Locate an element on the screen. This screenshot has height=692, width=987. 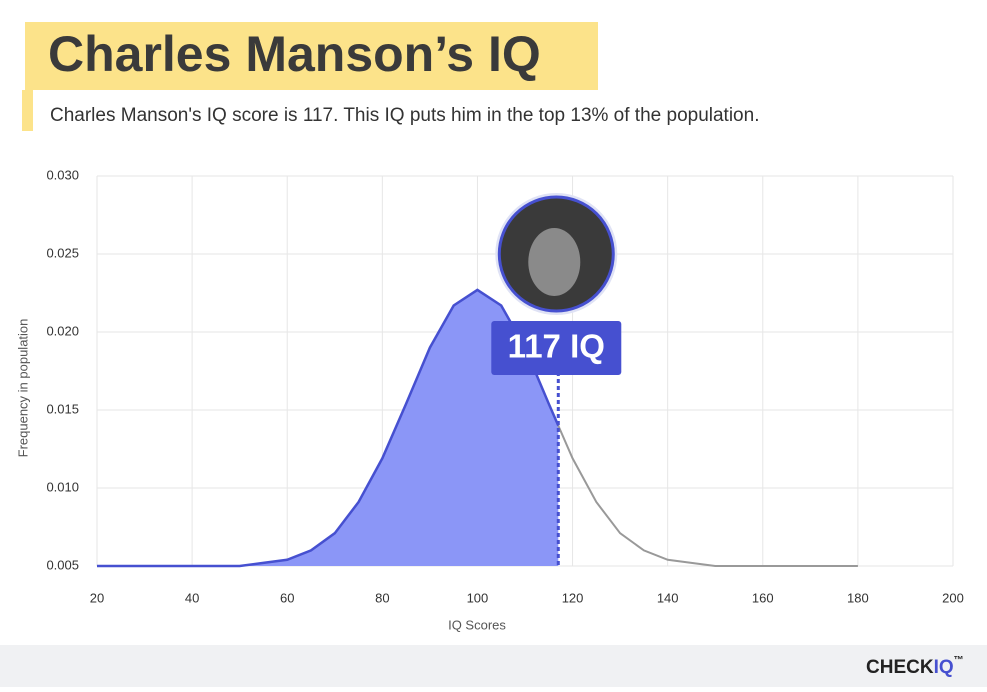
curve-right is located at coordinates (707, 496).